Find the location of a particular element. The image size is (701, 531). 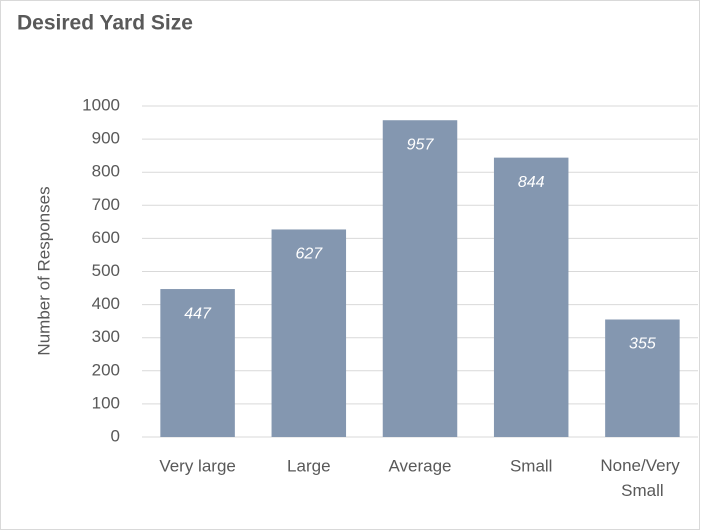

x-tick-label: Average is located at coordinates (419, 465).